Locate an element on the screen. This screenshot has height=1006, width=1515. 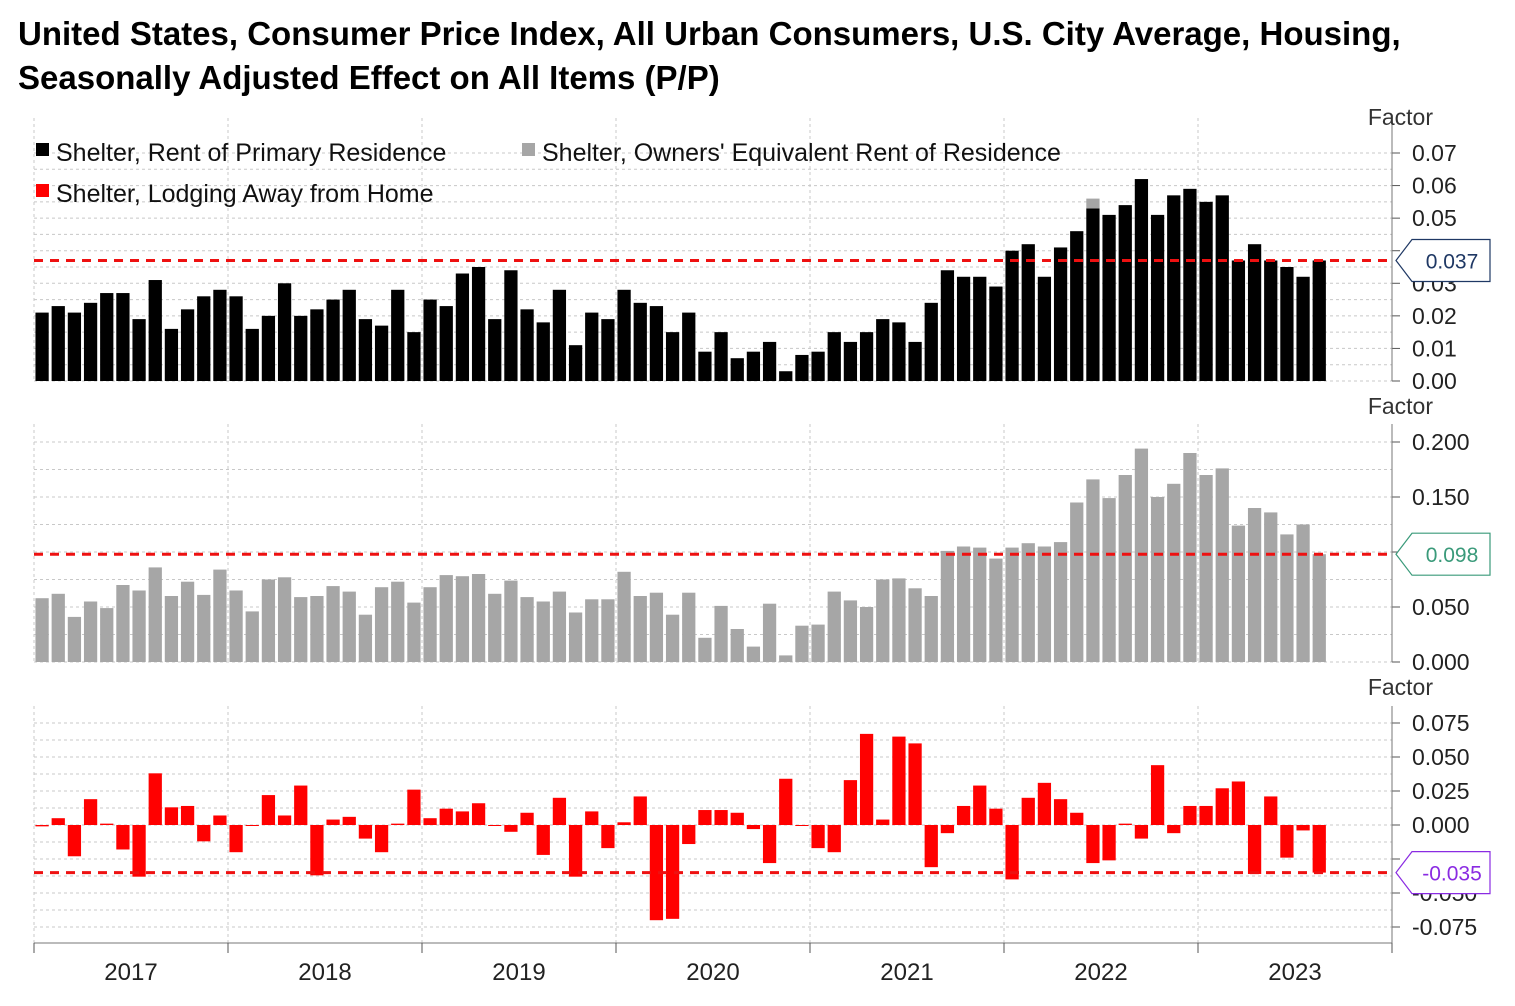
y-tick-label: 0.025 is located at coordinates (1441, 791).